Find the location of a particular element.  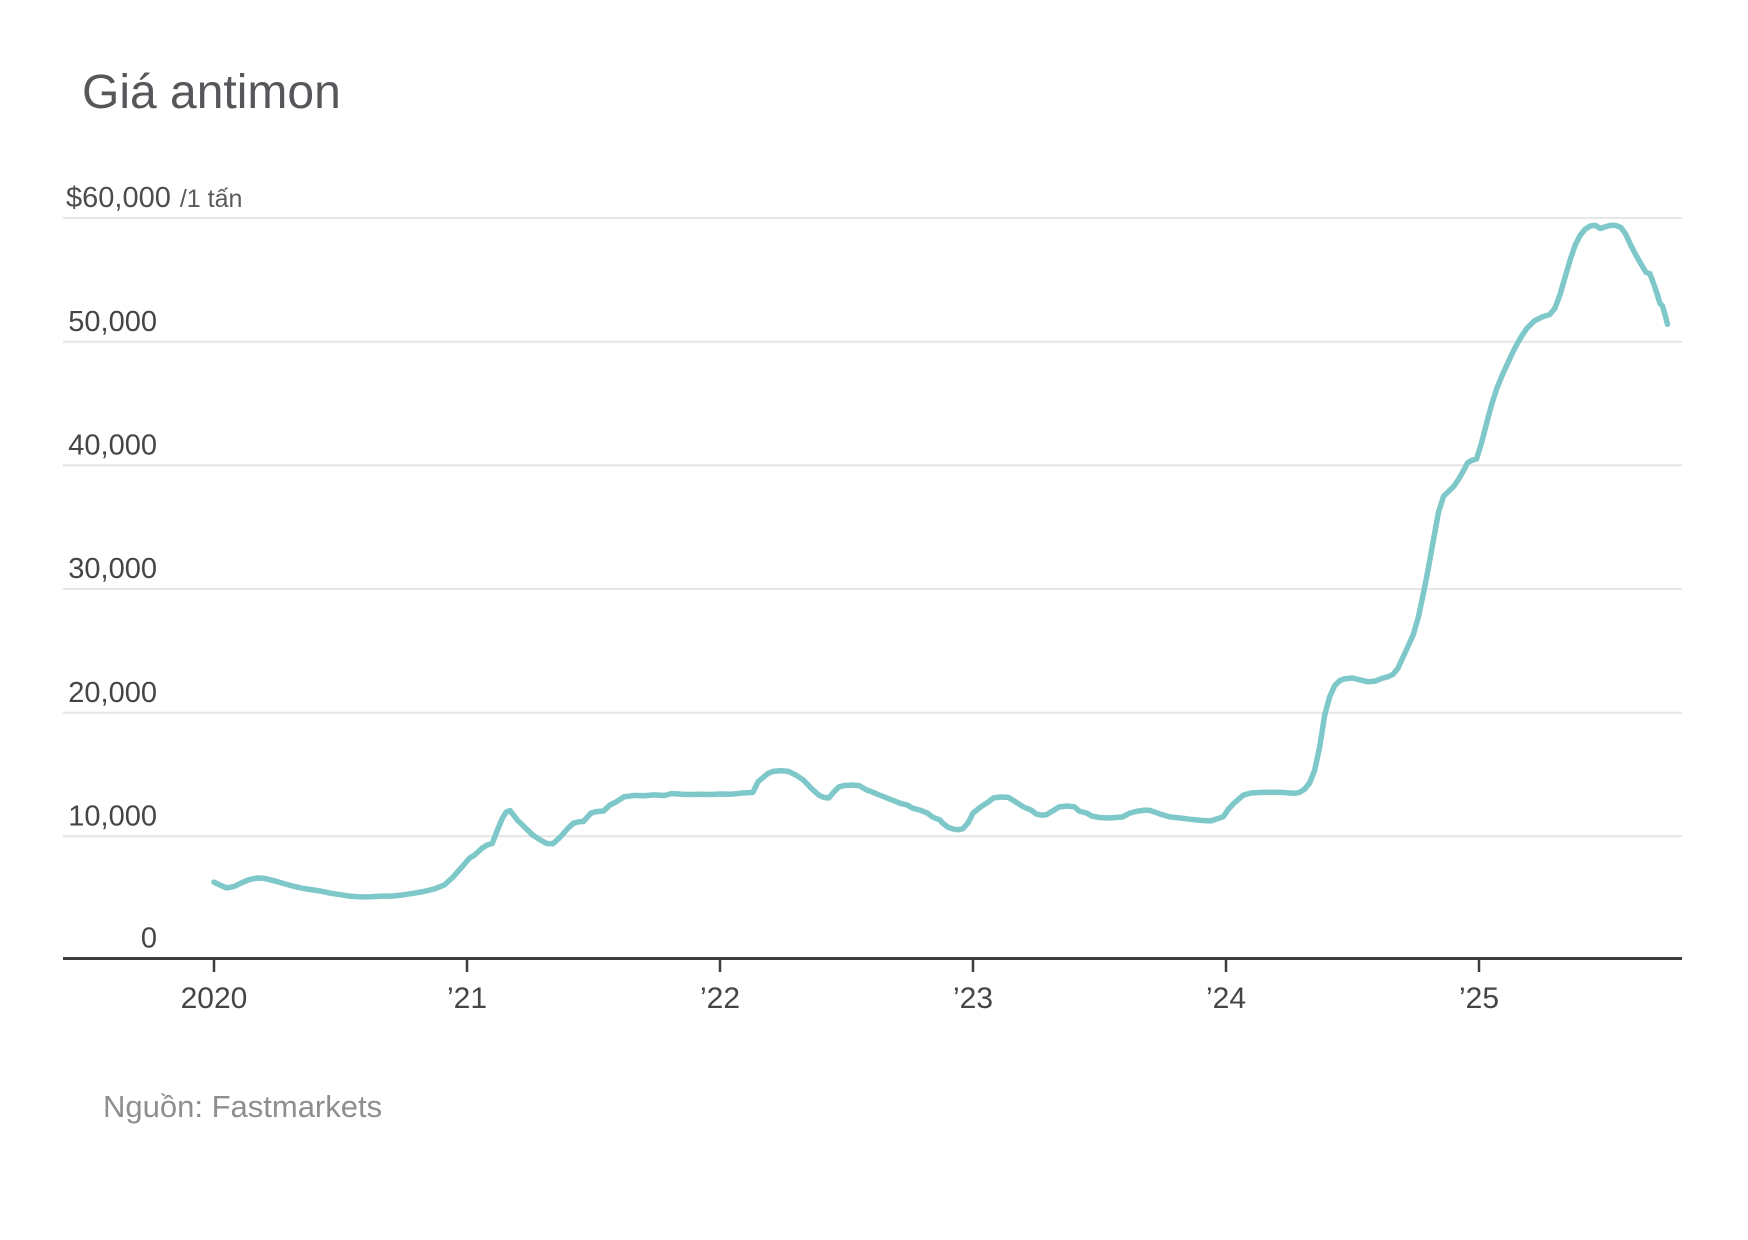

y-tick-label-10000: 10,000 is located at coordinates (112, 817).